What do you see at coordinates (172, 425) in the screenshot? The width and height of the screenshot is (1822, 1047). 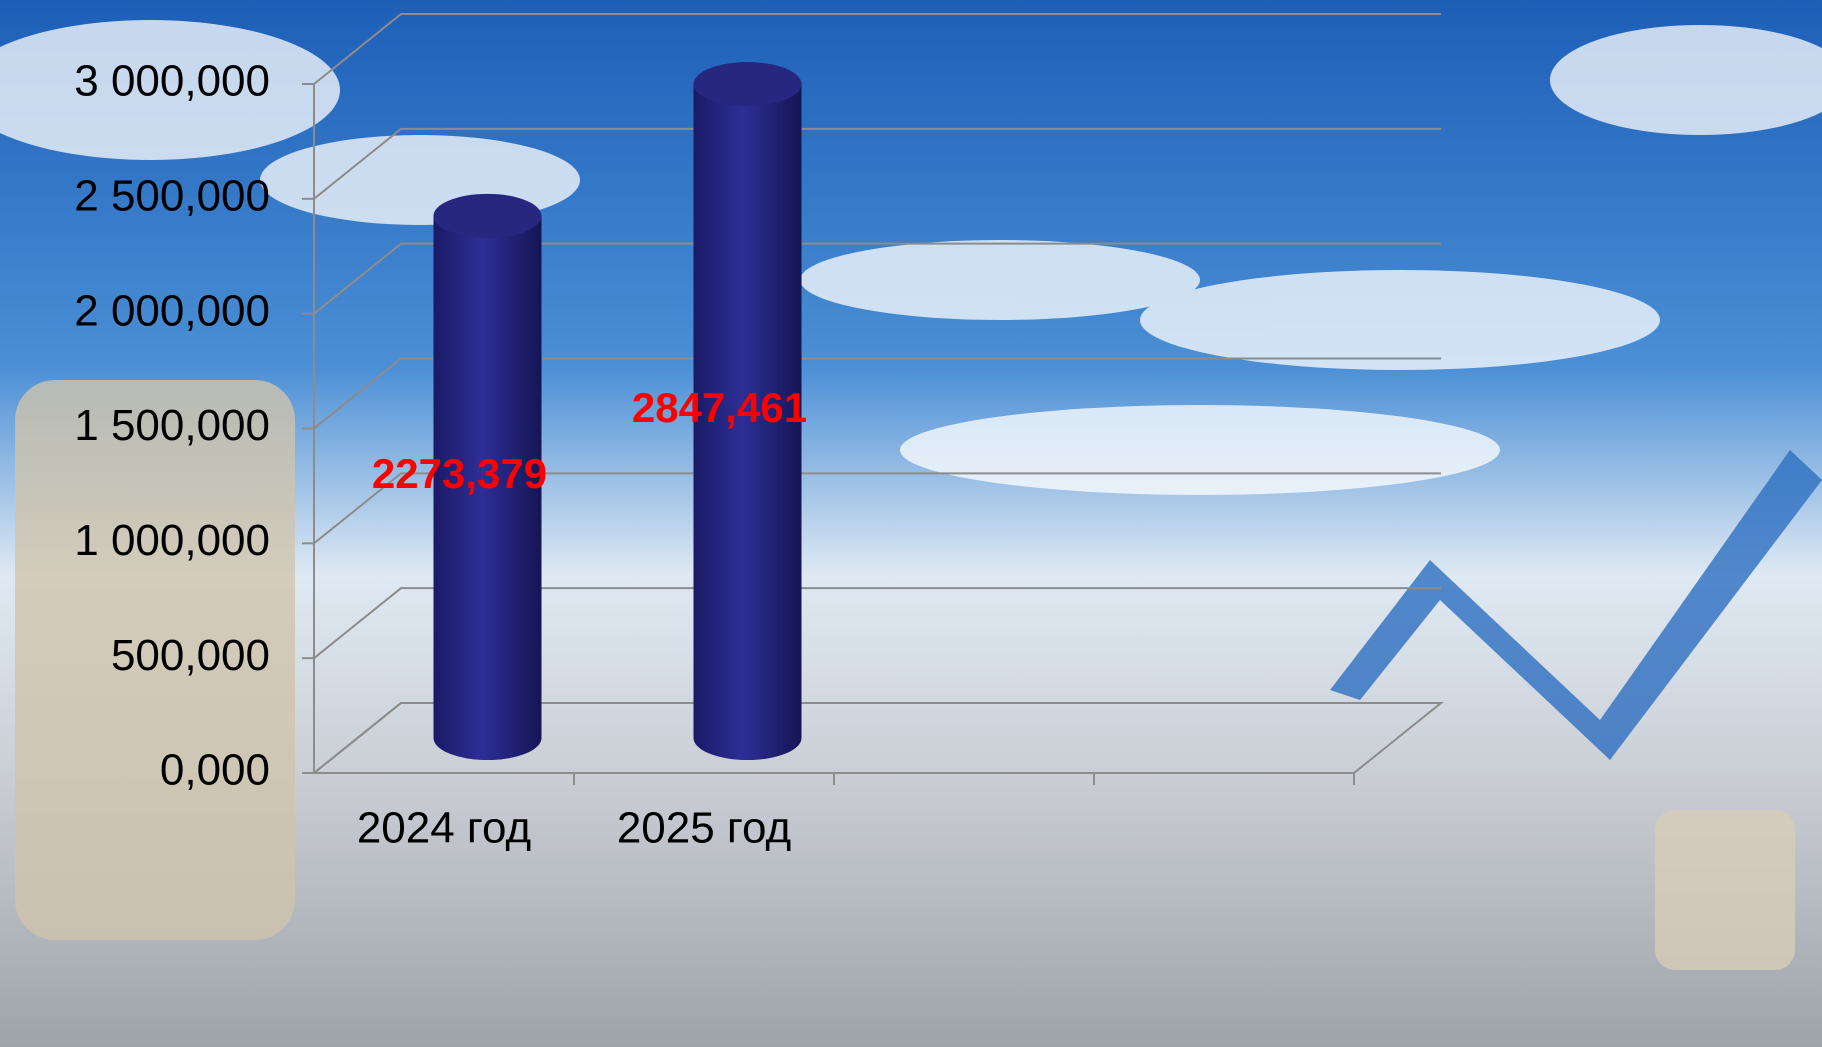 I see `y-tick-label: 1 500,000` at bounding box center [172, 425].